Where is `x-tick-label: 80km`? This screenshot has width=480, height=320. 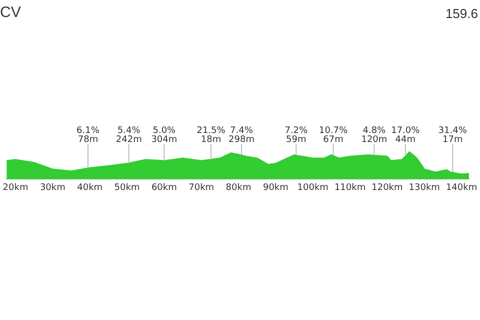
x-tick-label: 80km is located at coordinates (239, 187).